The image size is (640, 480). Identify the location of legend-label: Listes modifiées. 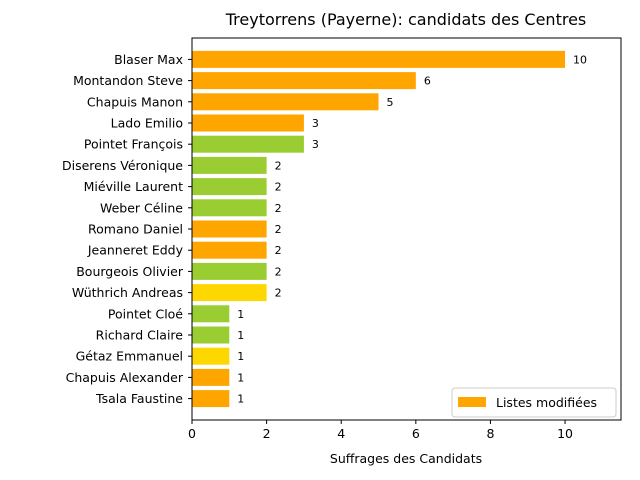
(546, 402).